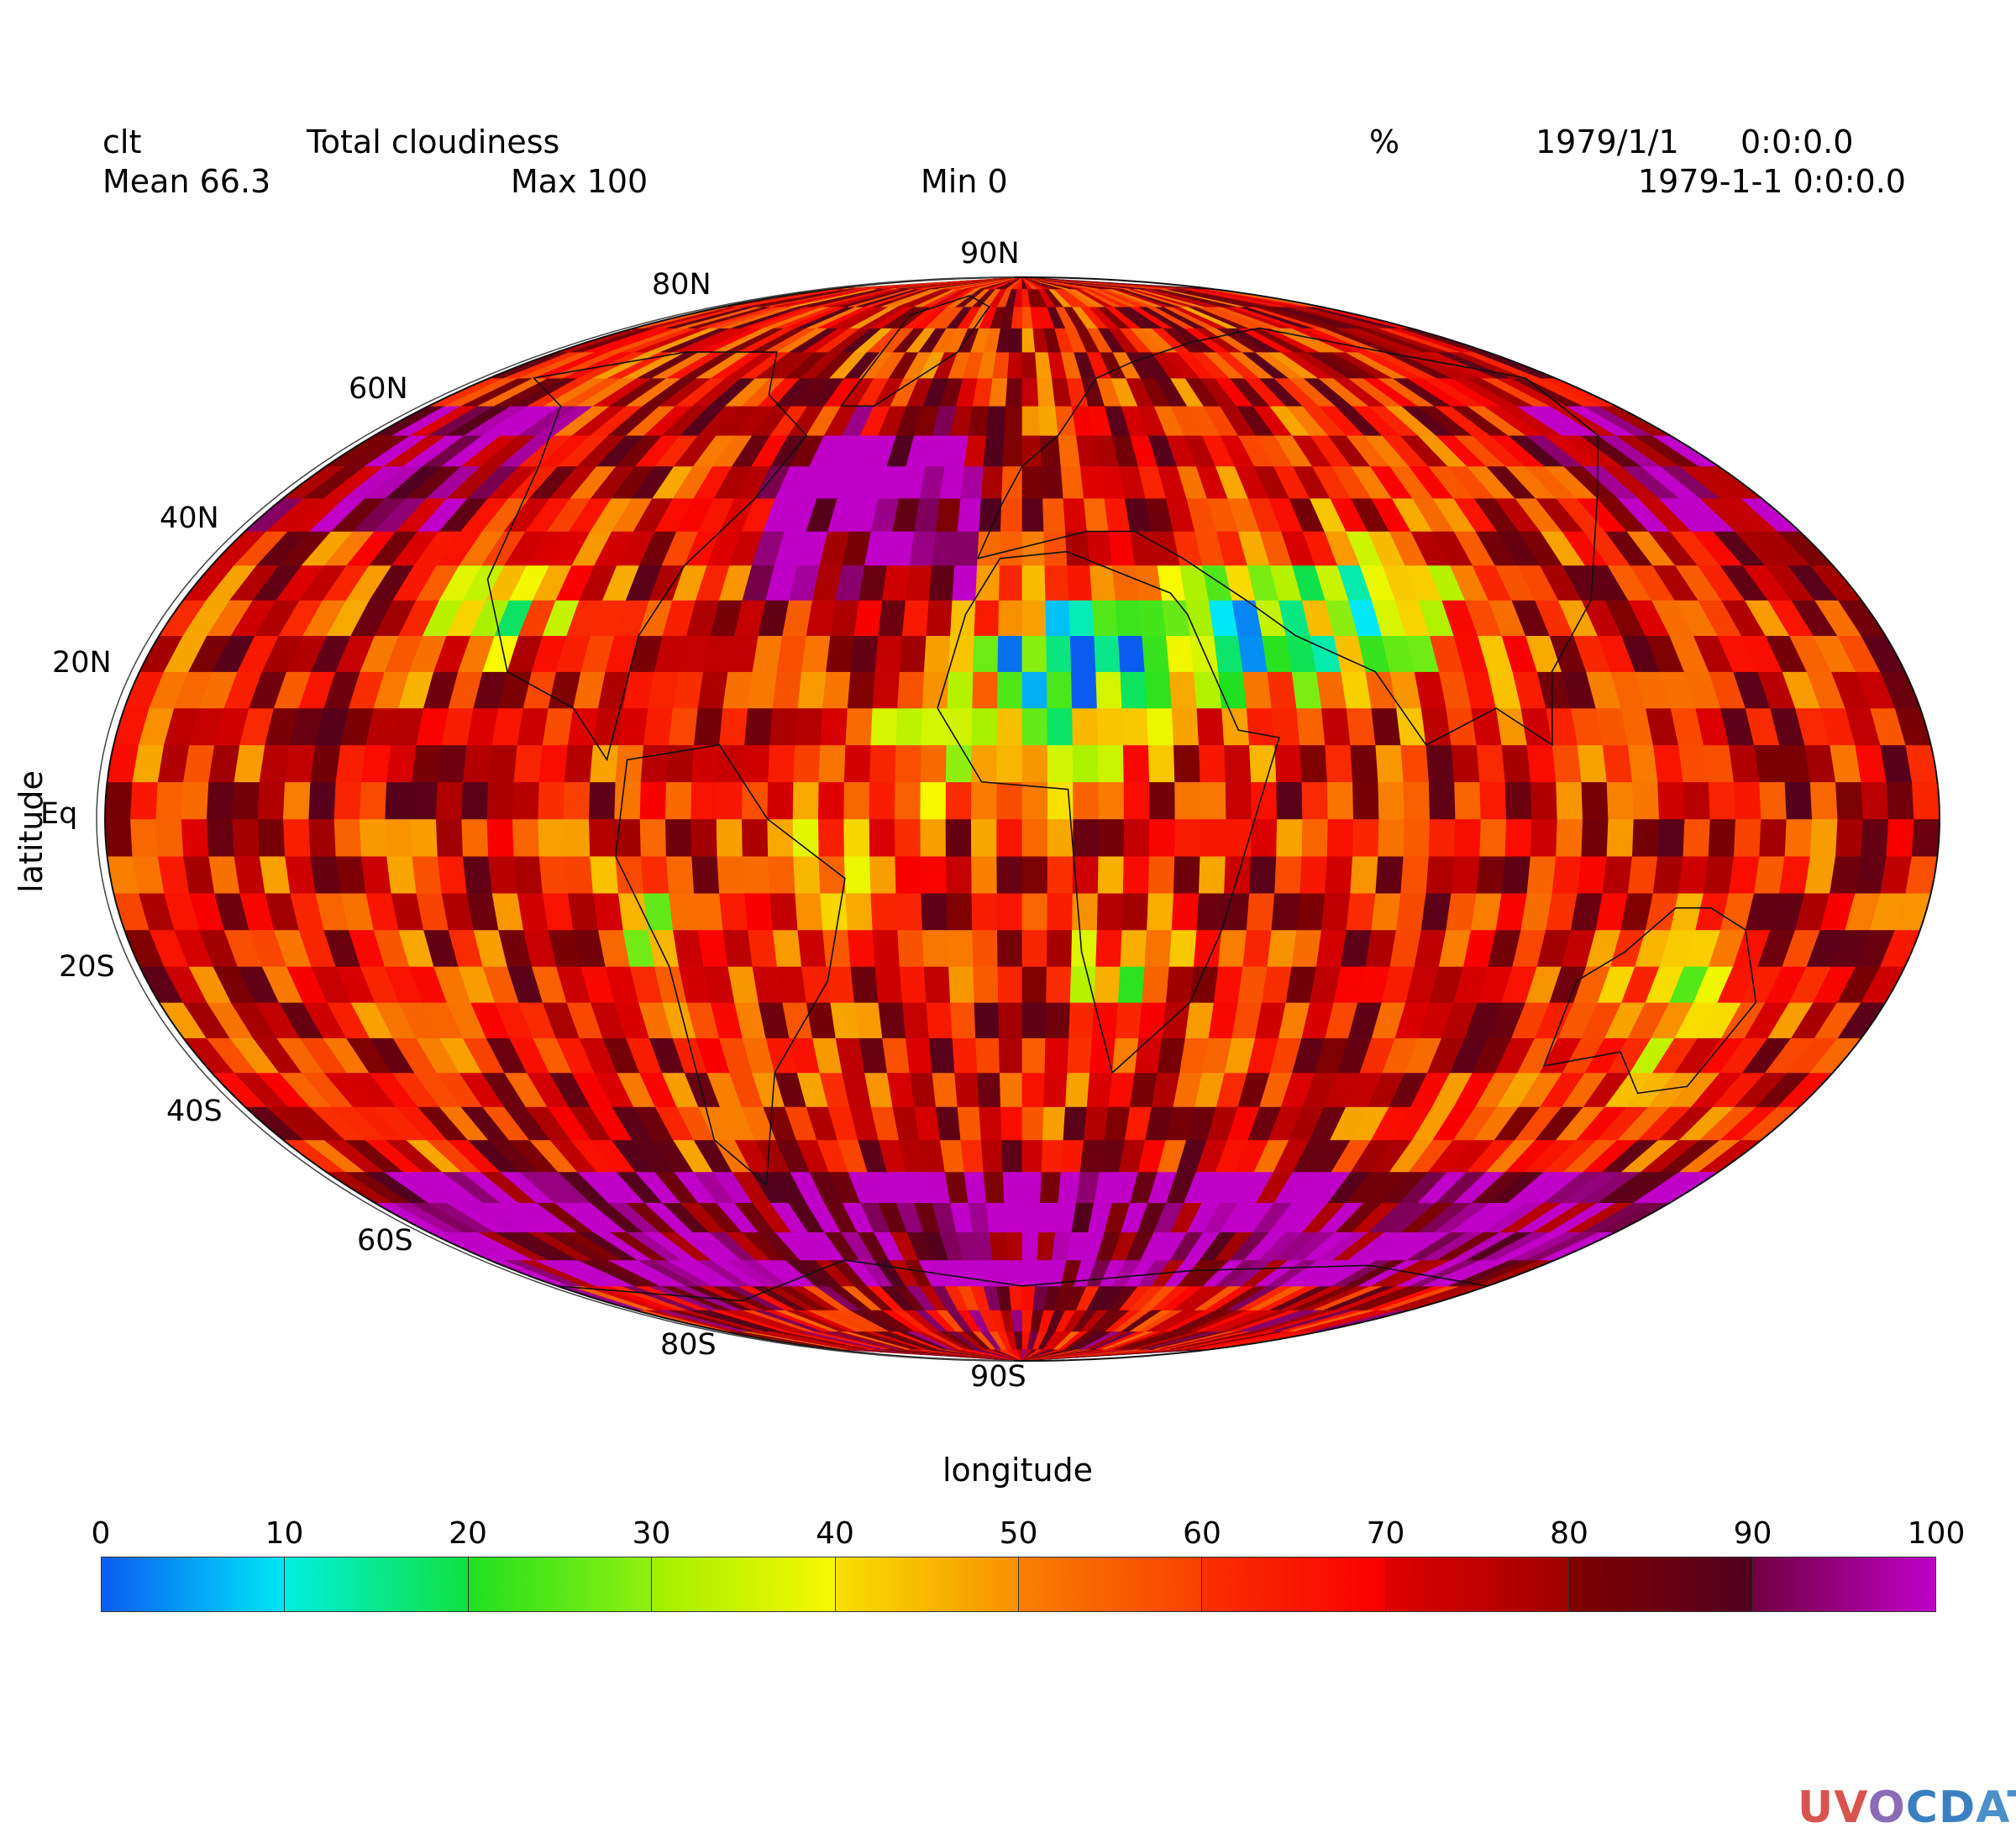 The width and height of the screenshot is (2016, 1833). Describe the element at coordinates (579, 181) in the screenshot. I see `max-label: Max 100` at that location.